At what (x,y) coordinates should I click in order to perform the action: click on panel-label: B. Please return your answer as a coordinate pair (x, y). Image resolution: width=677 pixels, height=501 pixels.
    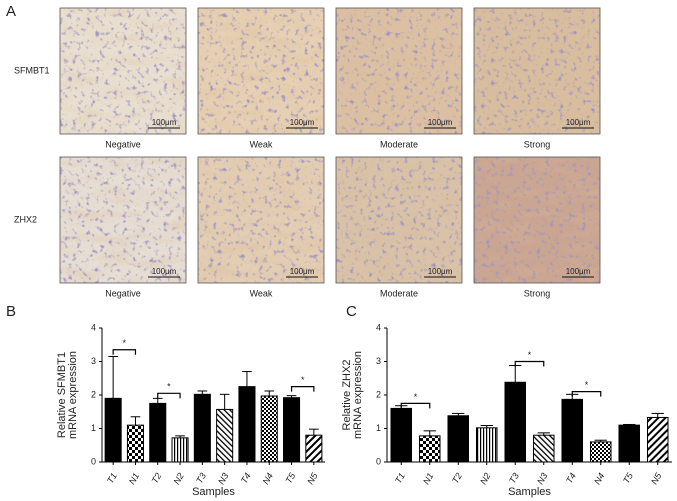
    Looking at the image, I should click on (11, 311).